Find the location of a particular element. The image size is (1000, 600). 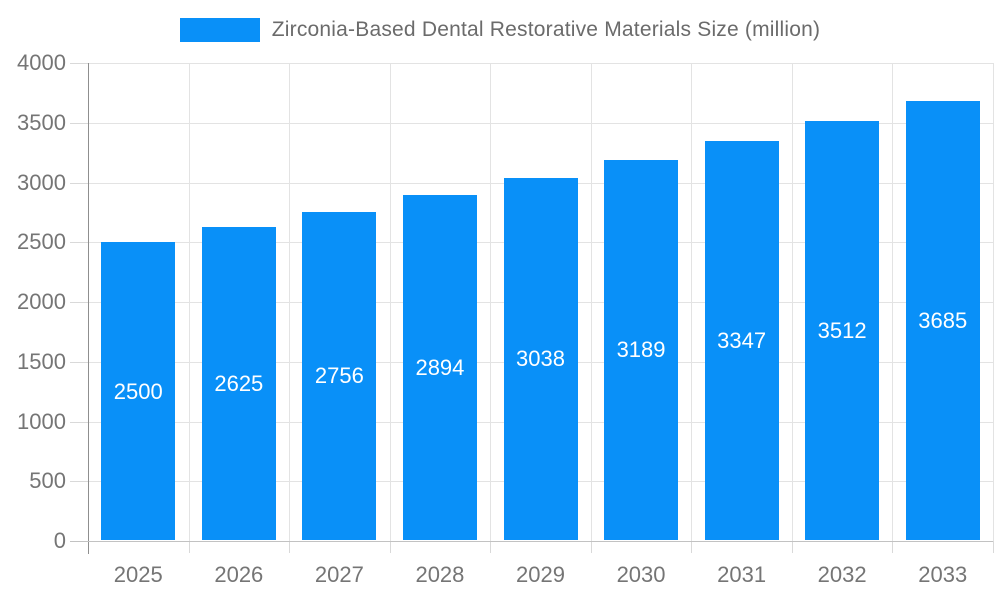

x-axis-category-label: 2028 is located at coordinates (440, 574).